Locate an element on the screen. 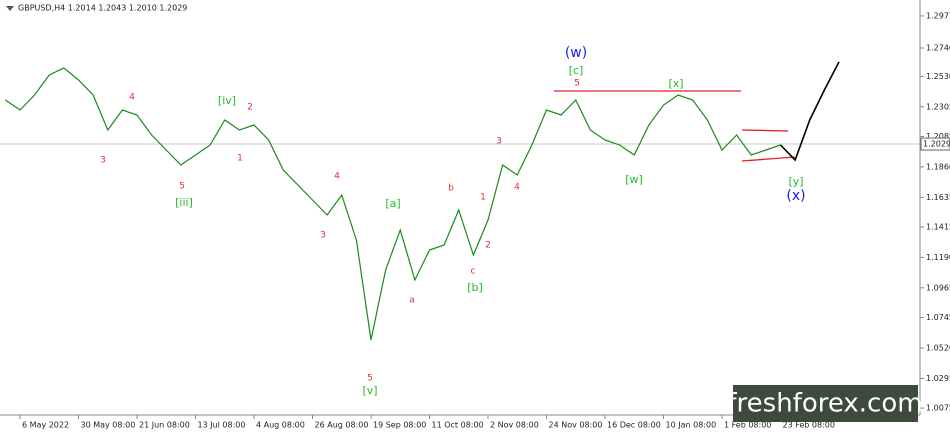 The width and height of the screenshot is (950, 433). x-tick-label: 11 Oct 08:00 is located at coordinates (458, 425).